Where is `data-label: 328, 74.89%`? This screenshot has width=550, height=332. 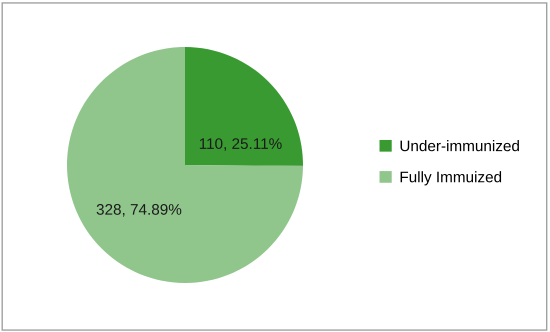
data-label: 328, 74.89% is located at coordinates (139, 210).